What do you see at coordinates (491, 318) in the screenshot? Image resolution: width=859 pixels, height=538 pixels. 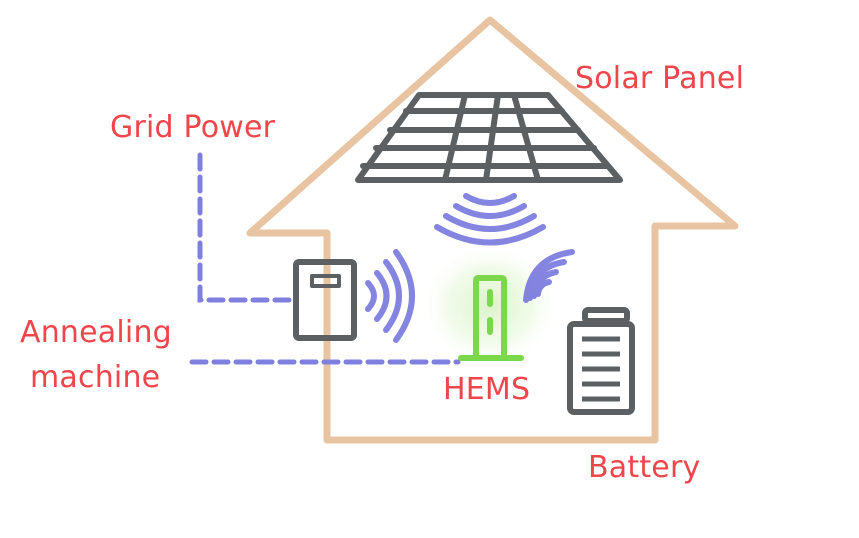 I see `hems-device-icon` at bounding box center [491, 318].